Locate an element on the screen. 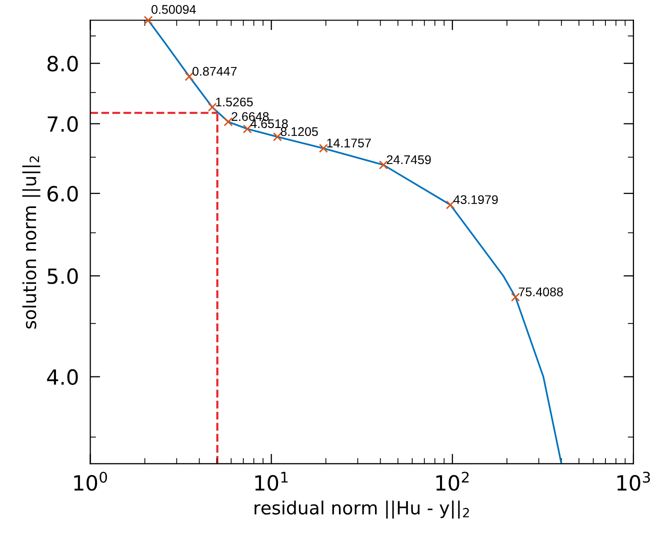 This screenshot has width=664, height=533. annotation: 0.87447 is located at coordinates (214, 71).